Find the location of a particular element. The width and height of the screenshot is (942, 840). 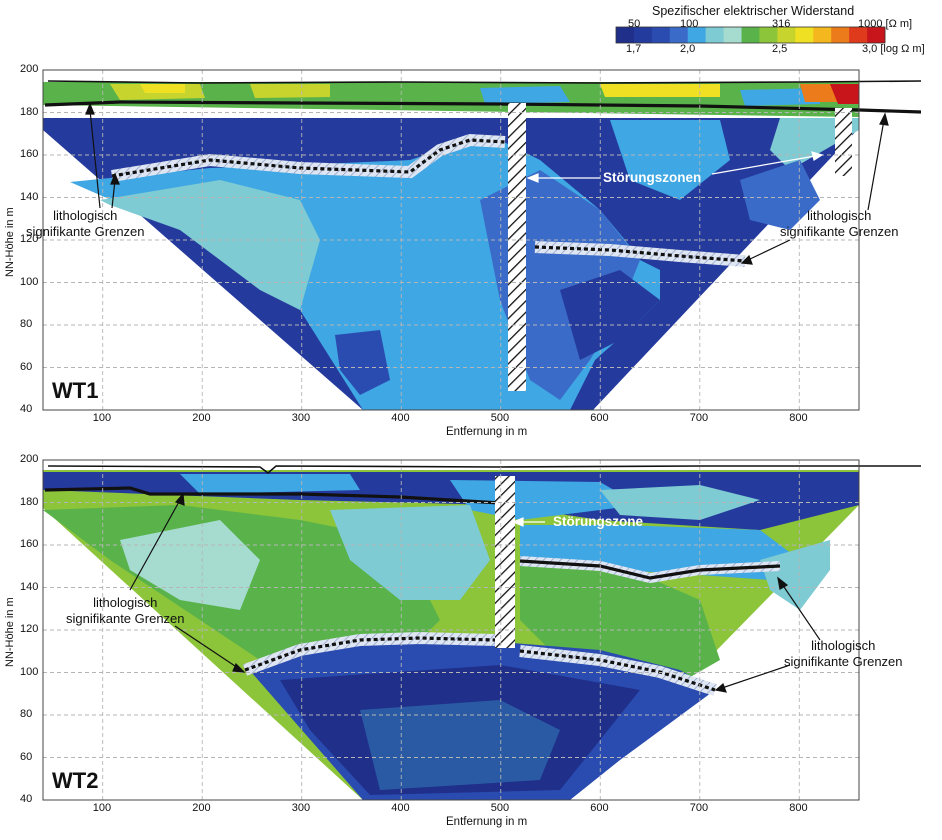

legend-top-label: 100 is located at coordinates (689, 24).